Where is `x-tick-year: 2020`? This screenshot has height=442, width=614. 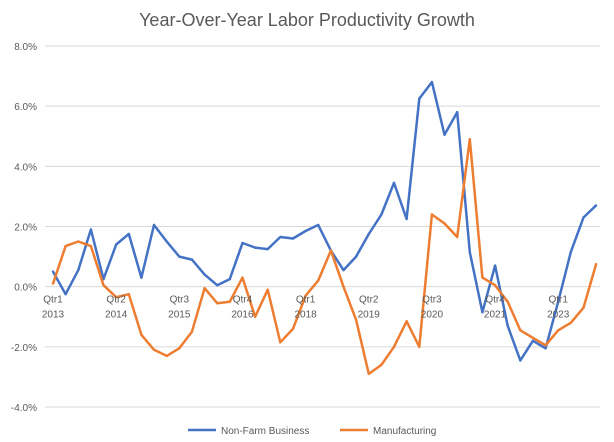
x-tick-year: 2020 is located at coordinates (432, 315).